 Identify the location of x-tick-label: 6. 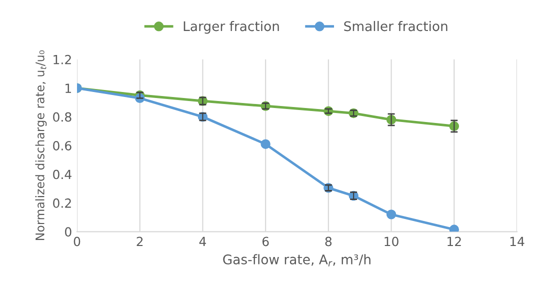
(265, 241).